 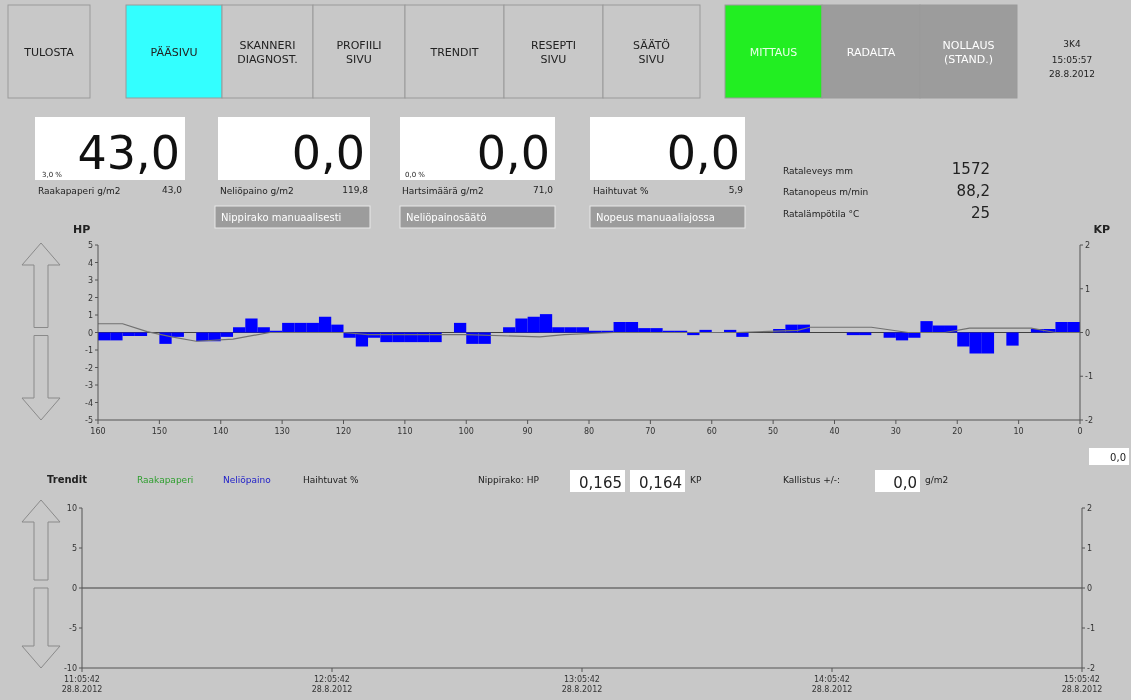 What do you see at coordinates (812, 480) in the screenshot?
I see `text: Kallistus +/-:` at bounding box center [812, 480].